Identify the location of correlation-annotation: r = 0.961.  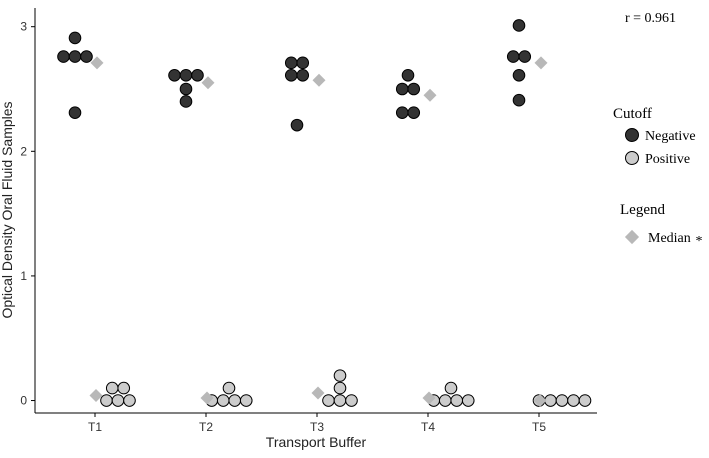
(650, 18).